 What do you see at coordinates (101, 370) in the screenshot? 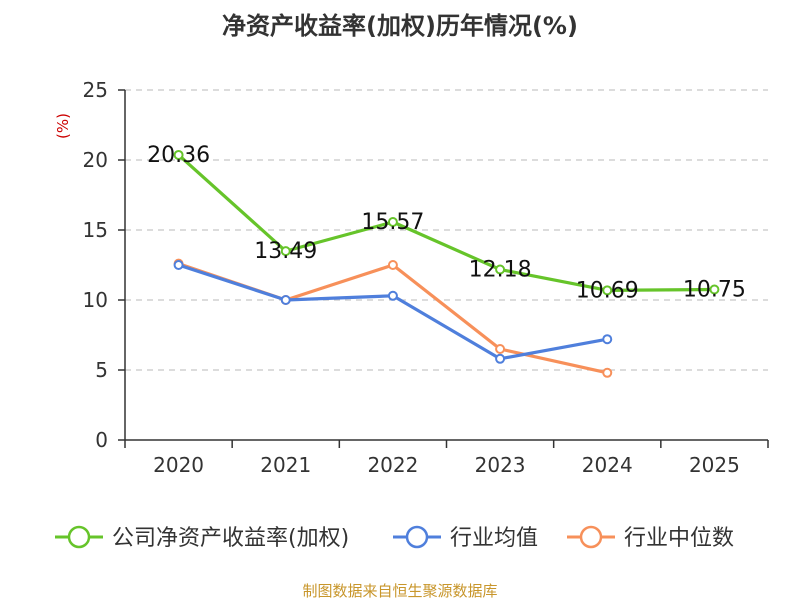
I see `y-tick-label: 5` at bounding box center [101, 370].